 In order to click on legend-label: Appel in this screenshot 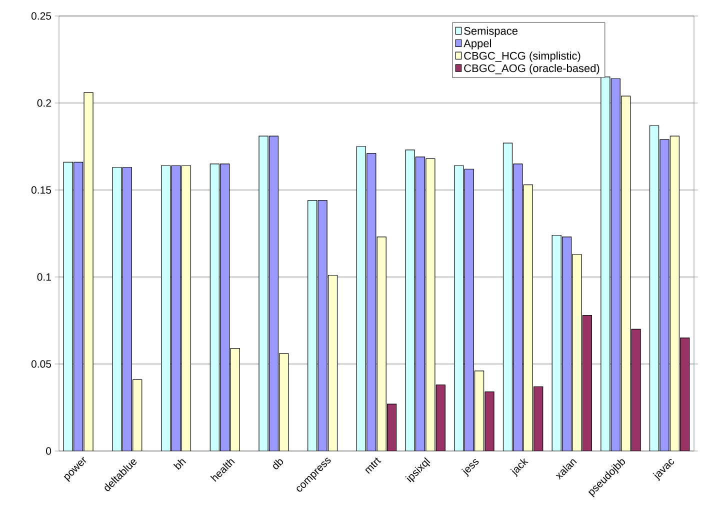, I will do `click(477, 44)`.